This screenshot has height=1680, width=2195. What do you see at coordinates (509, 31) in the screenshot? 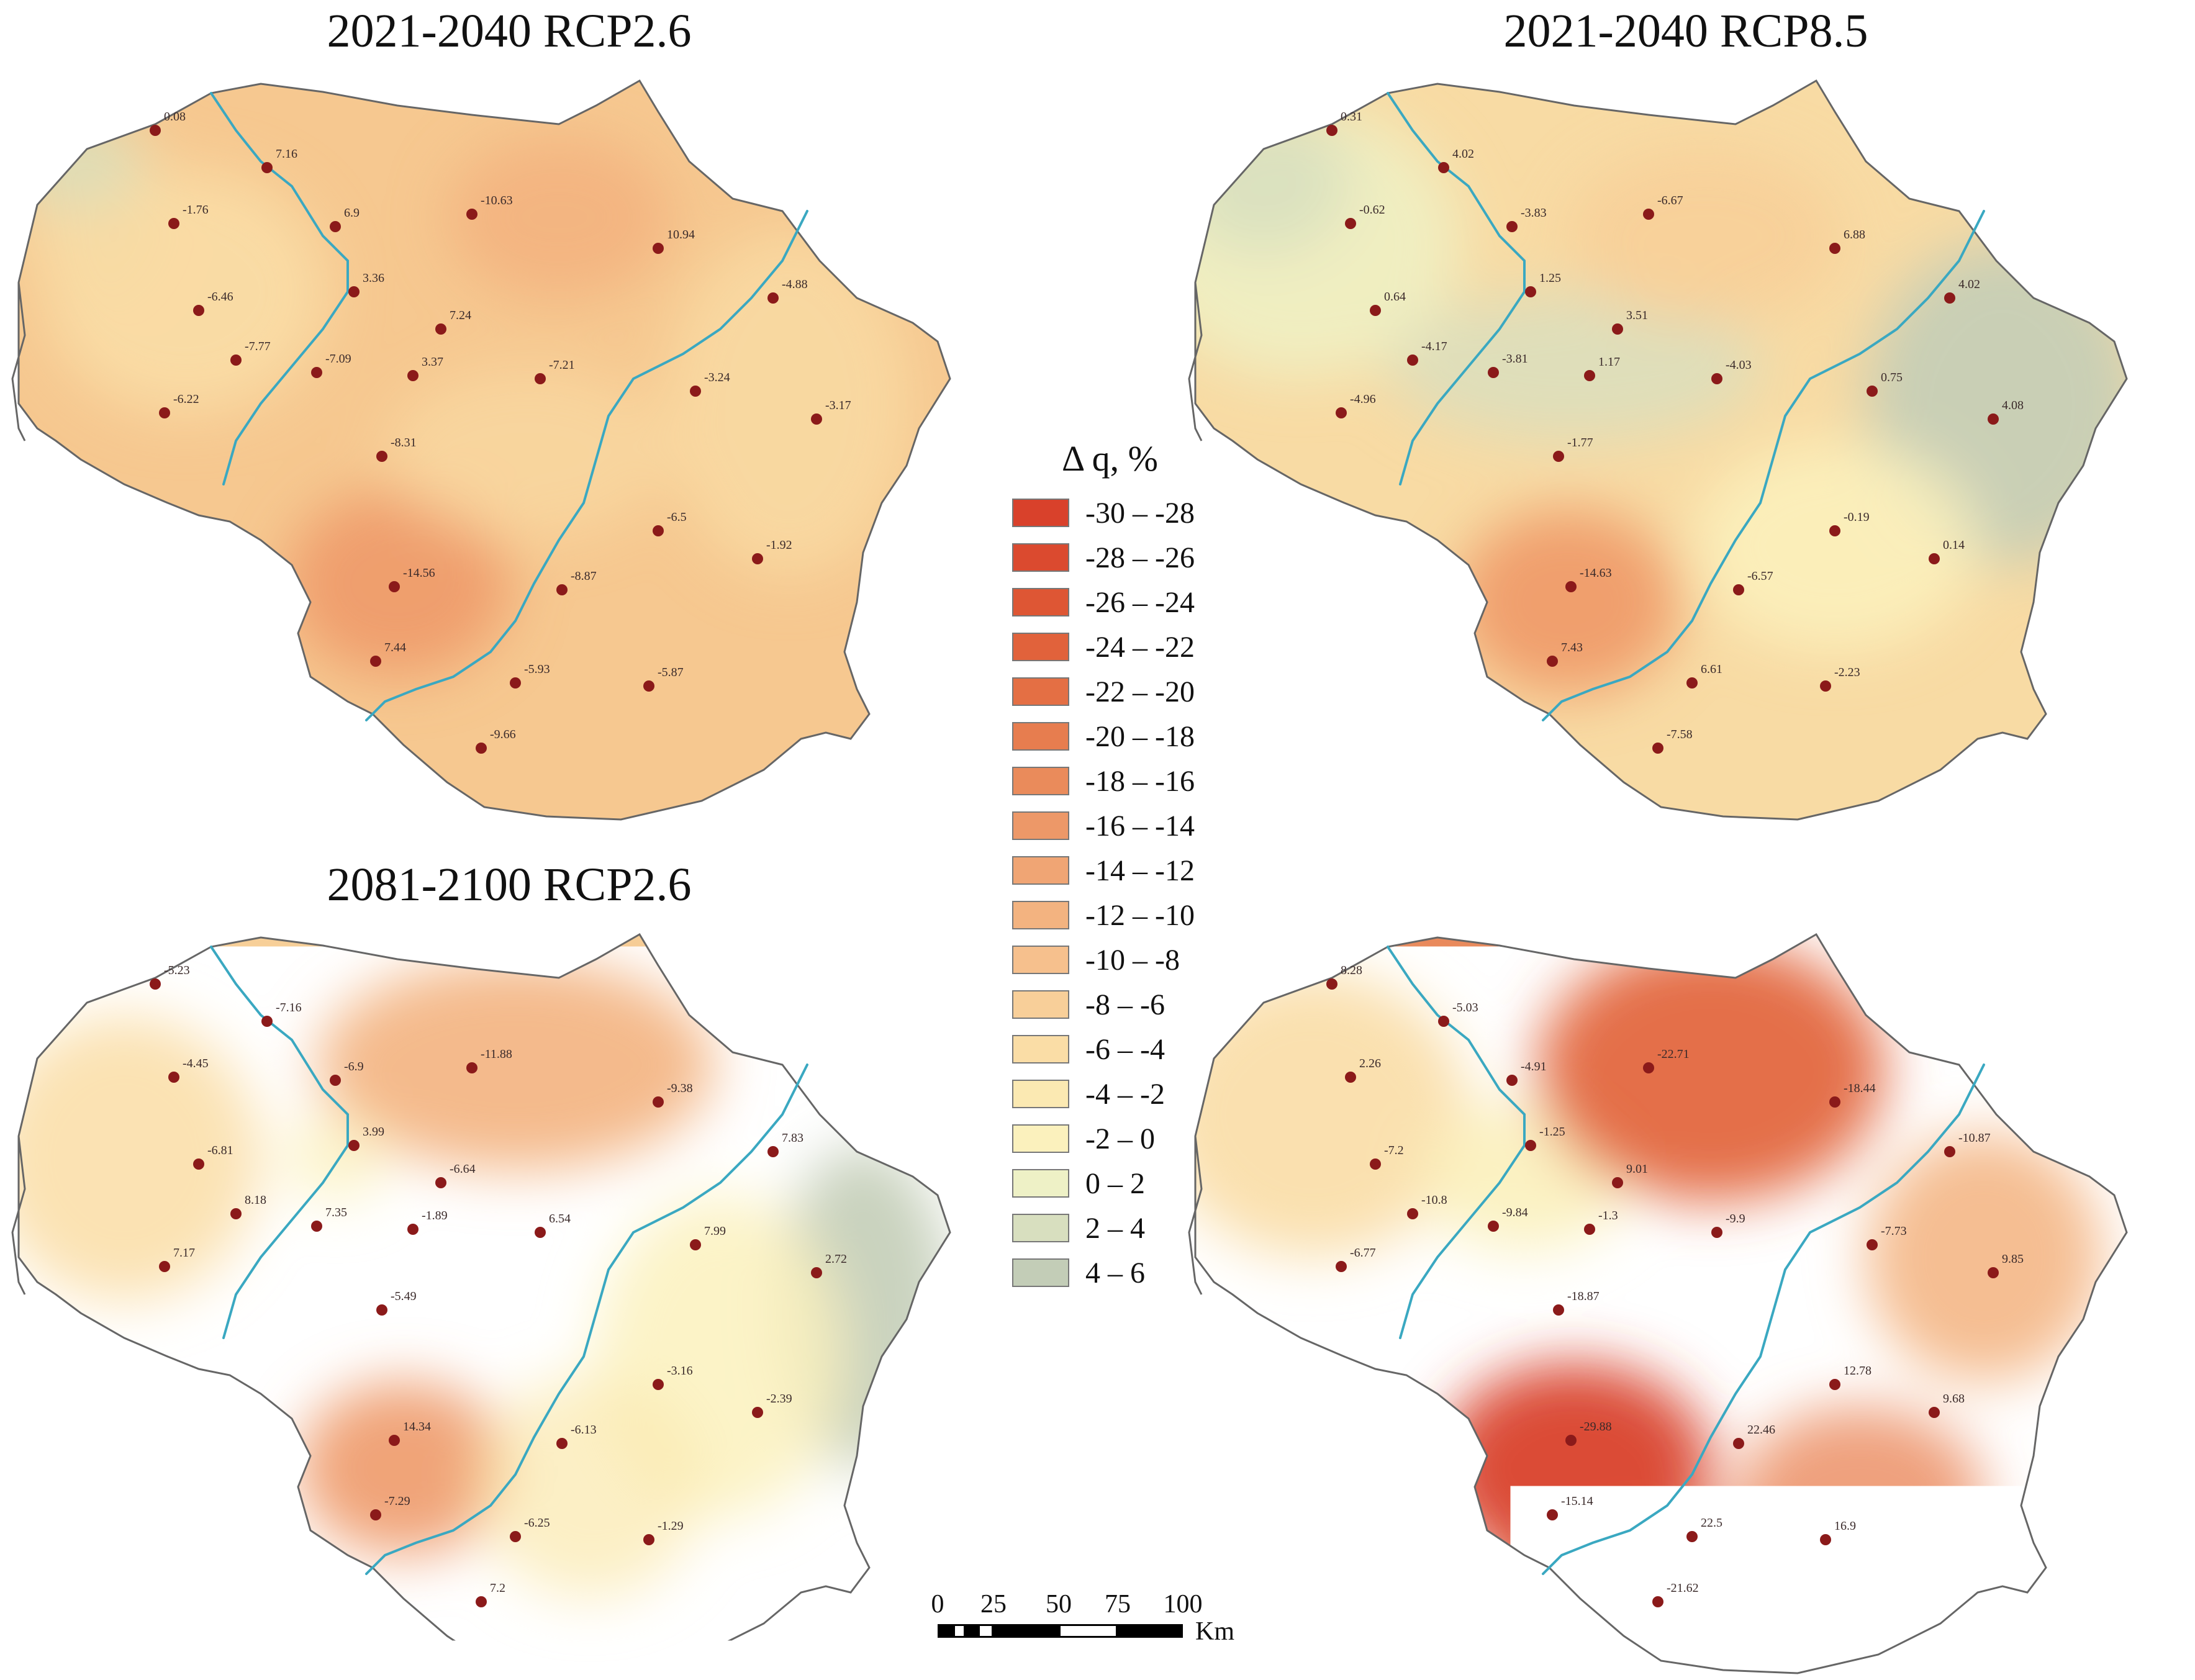
I see `map-title: 2021-2040 RCP2.6` at bounding box center [509, 31].